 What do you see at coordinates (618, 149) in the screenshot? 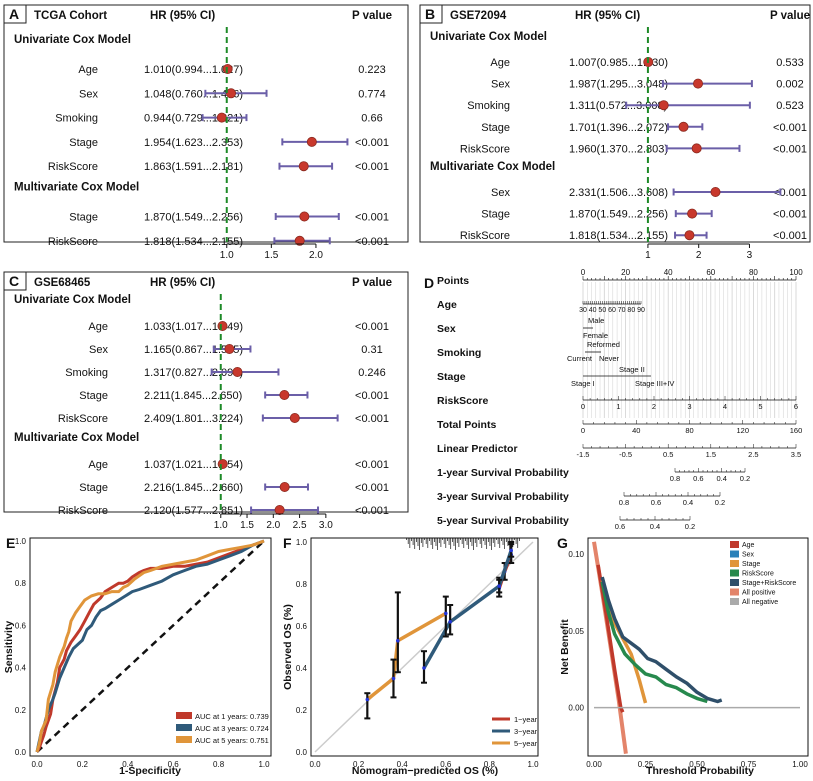
I see `hr-text: 1.960(1.370...2.803)` at bounding box center [618, 149].